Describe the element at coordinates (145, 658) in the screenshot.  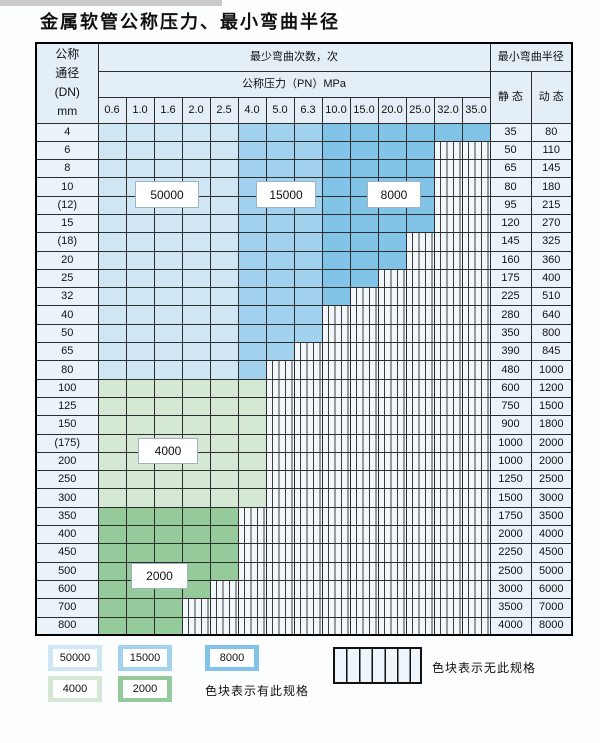
I see `legend-swatch-15000: 15000` at that location.